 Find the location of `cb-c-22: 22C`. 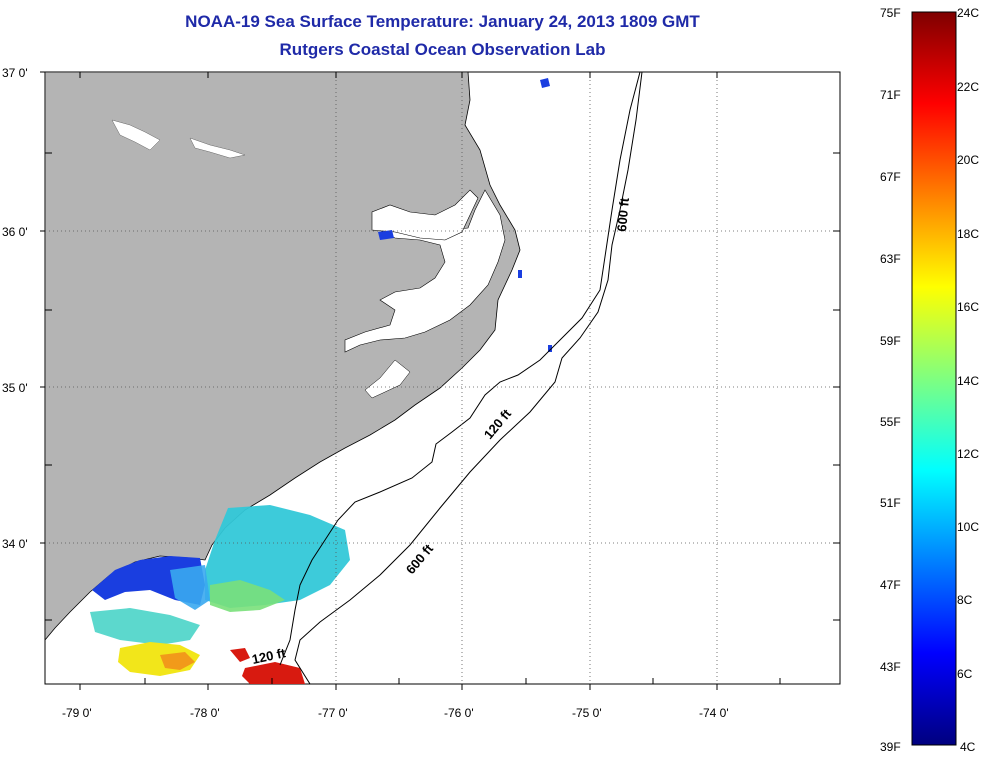

cb-c-22: 22C is located at coordinates (968, 87).